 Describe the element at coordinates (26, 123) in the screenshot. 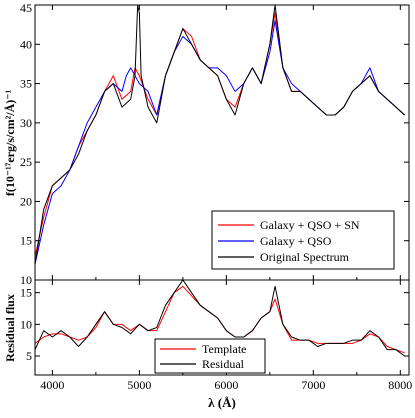

I see `top-y-tick-label: 30` at that location.